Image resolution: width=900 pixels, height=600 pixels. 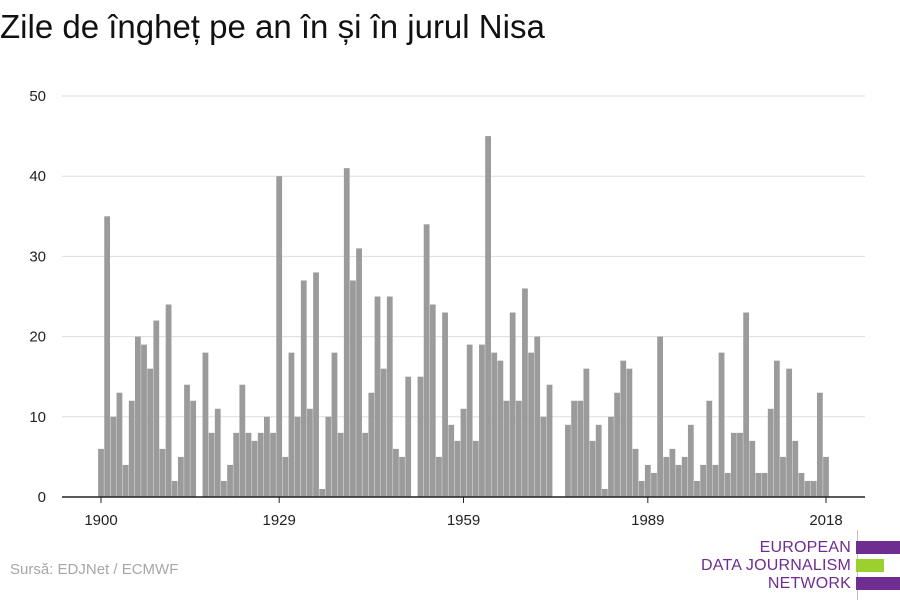 What do you see at coordinates (260, 464) in the screenshot?
I see `bar-1926` at bounding box center [260, 464].